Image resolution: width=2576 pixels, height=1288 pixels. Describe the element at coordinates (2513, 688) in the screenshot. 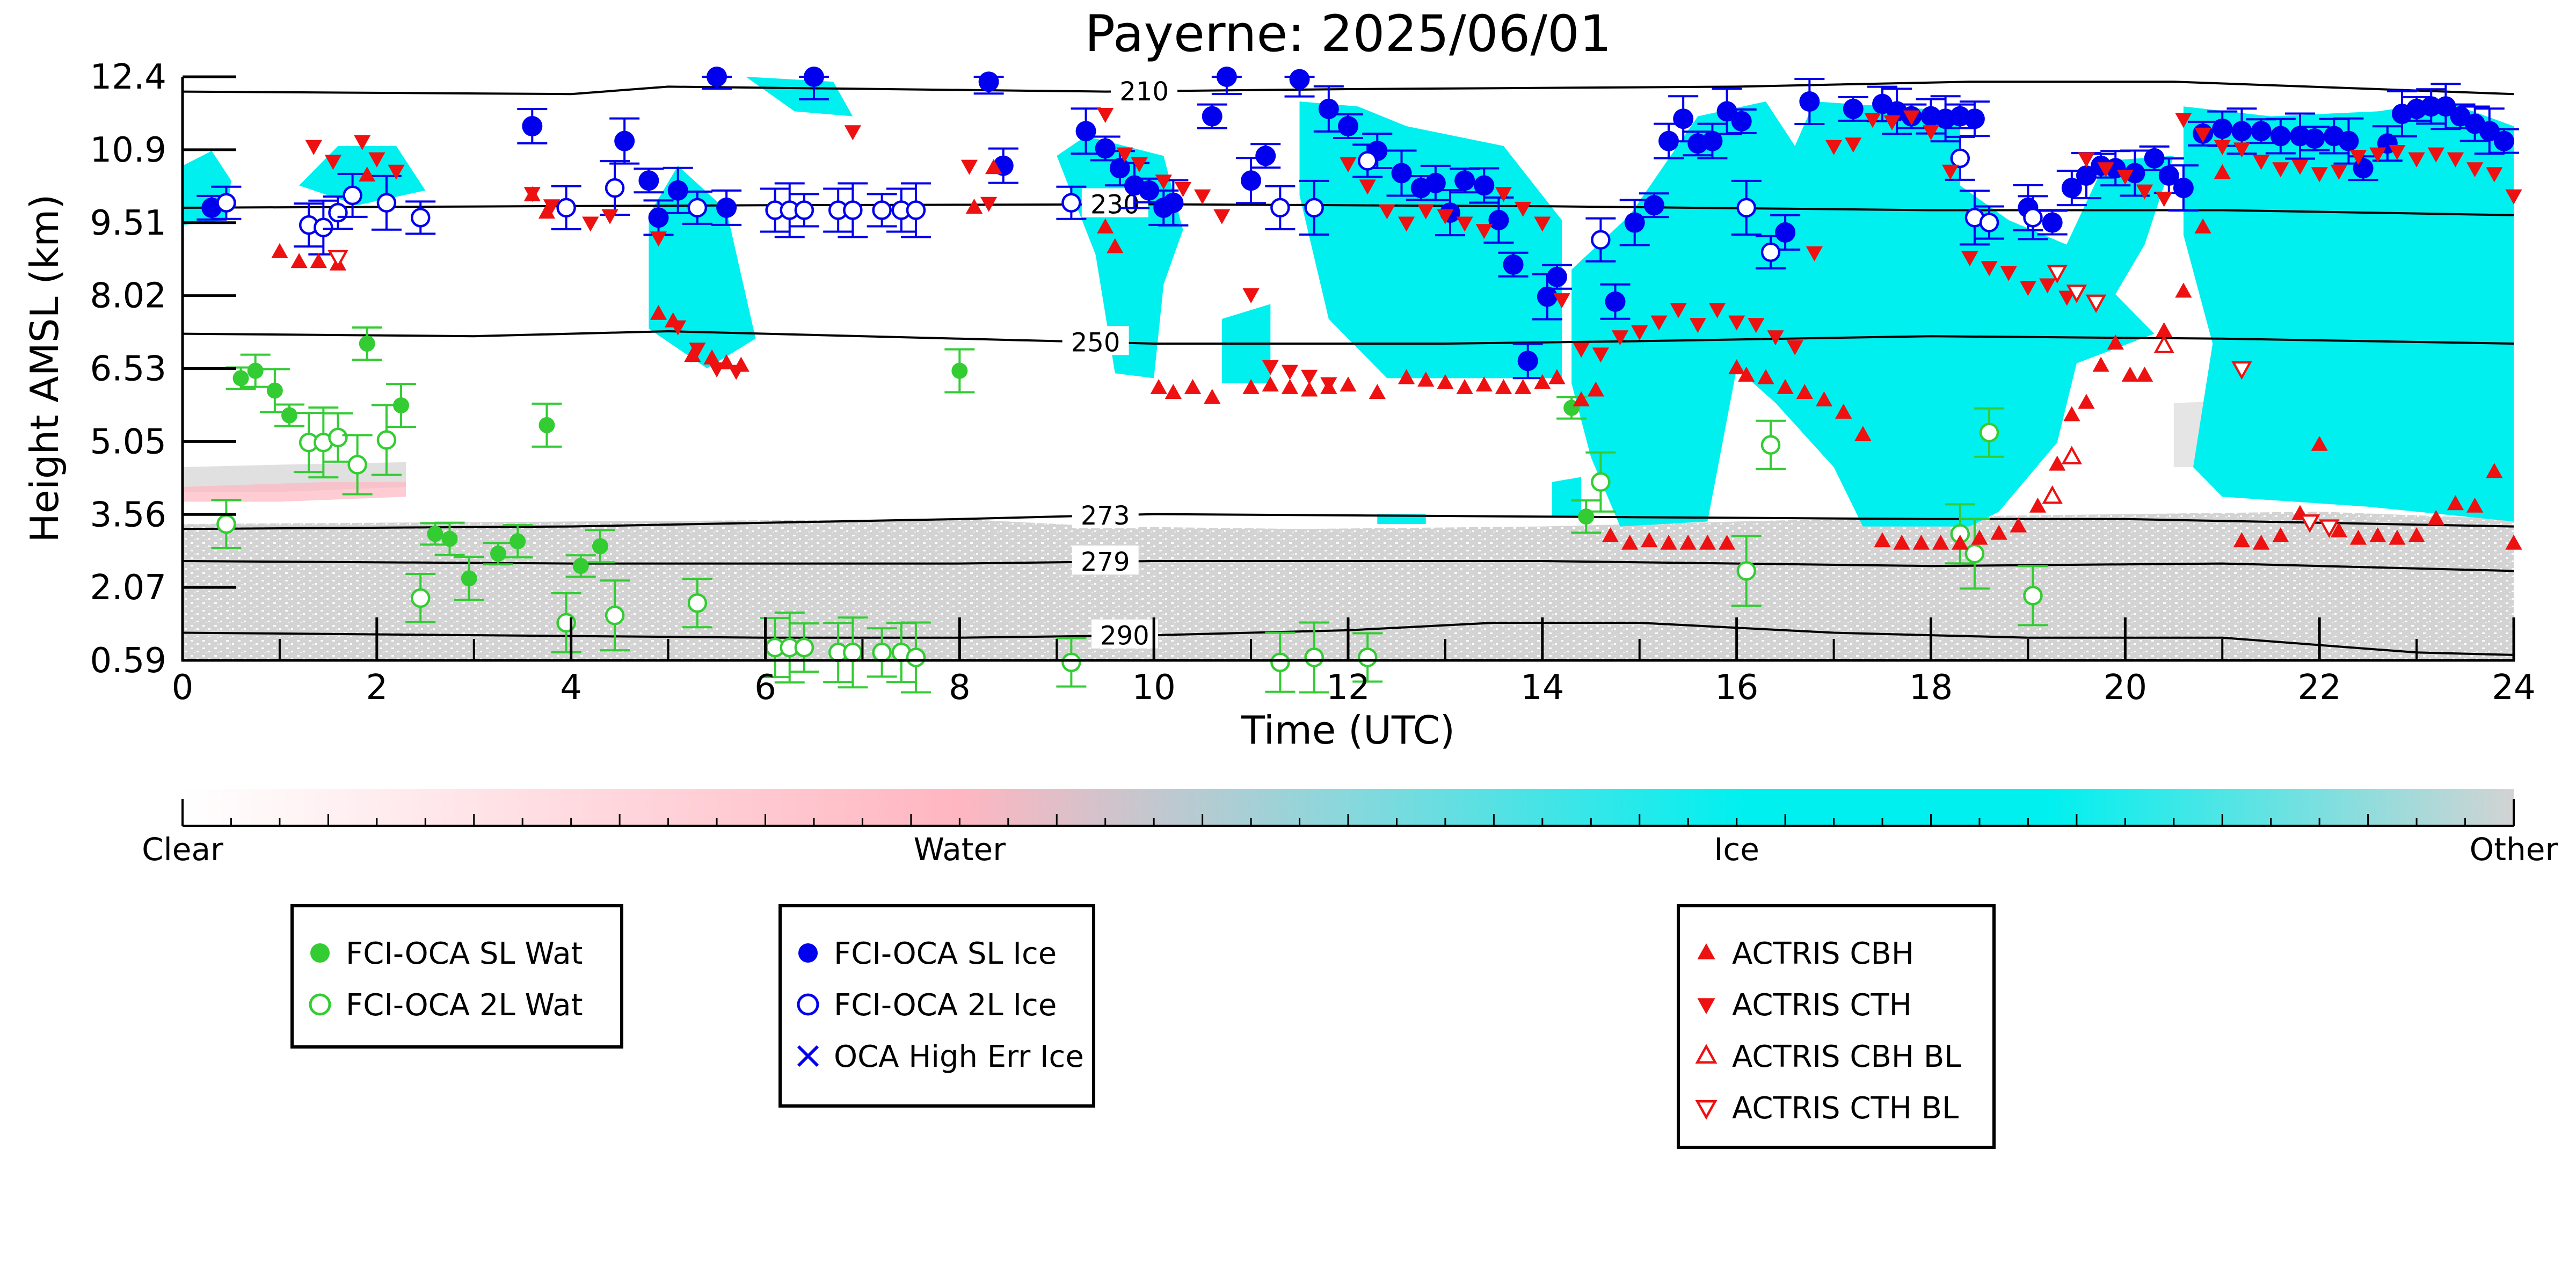

I see `x-tick-label: 24` at that location.